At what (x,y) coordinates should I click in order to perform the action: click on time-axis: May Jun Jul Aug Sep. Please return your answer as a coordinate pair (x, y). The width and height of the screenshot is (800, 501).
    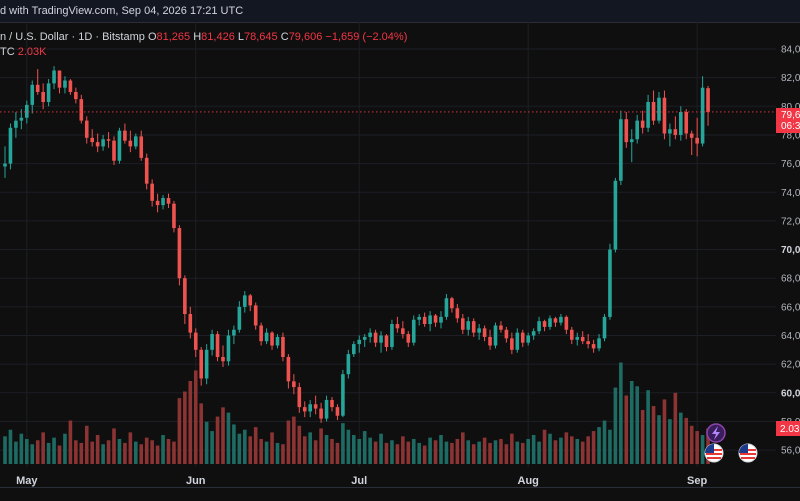
    Looking at the image, I should click on (361, 481).